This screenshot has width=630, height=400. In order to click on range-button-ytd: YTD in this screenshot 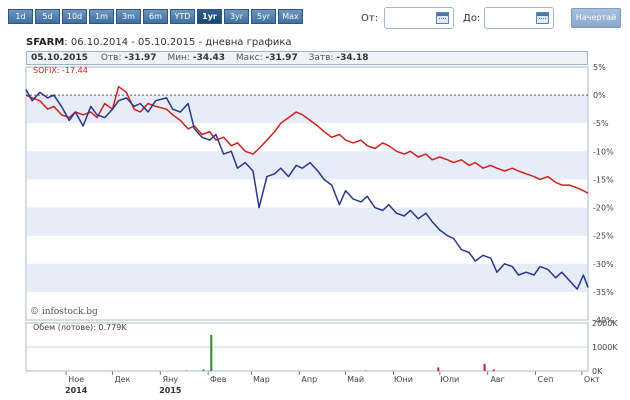, I will do `click(182, 16)`.